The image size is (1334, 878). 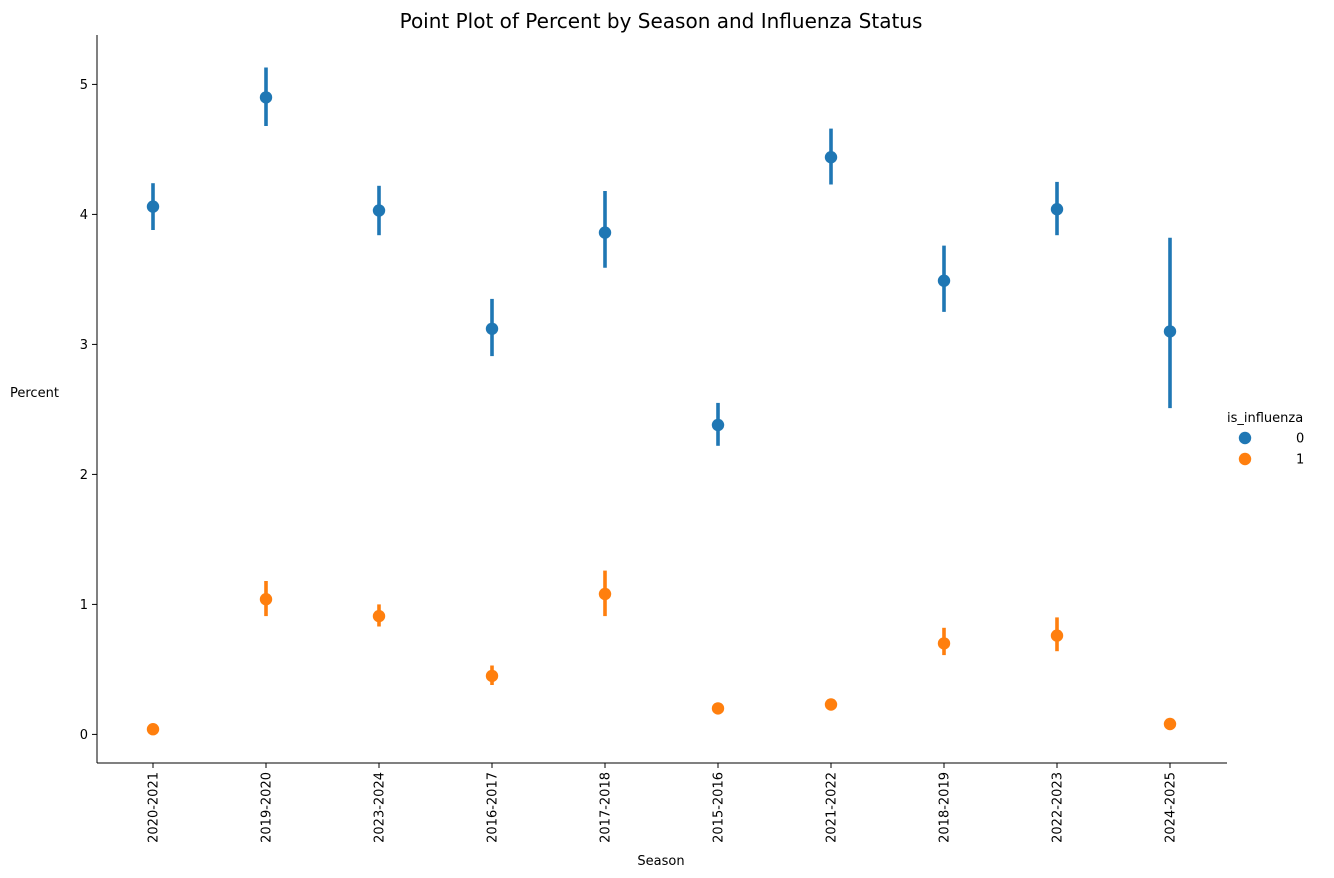 I want to click on y-ticks: 0 1 2 3 4 5, so click(x=88, y=410).